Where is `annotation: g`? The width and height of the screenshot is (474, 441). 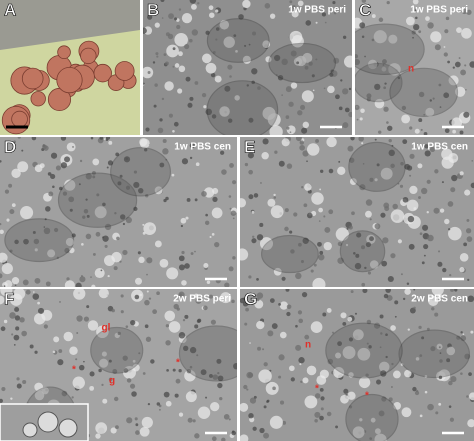
annotation: g is located at coordinates (112, 381).